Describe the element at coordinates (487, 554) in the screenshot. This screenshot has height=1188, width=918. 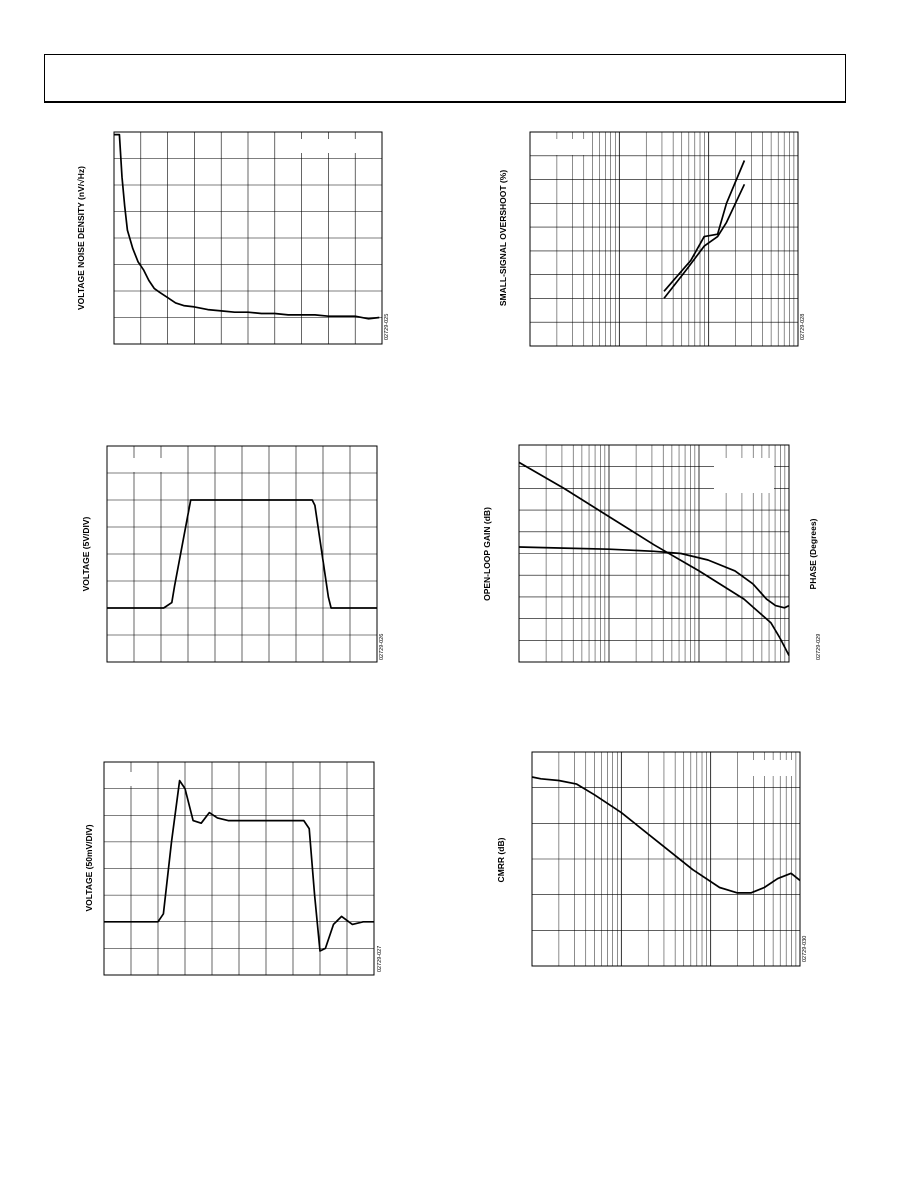
I see `olg-y-axis-label: OPEN-LOOP GAIN (dB)` at that location.